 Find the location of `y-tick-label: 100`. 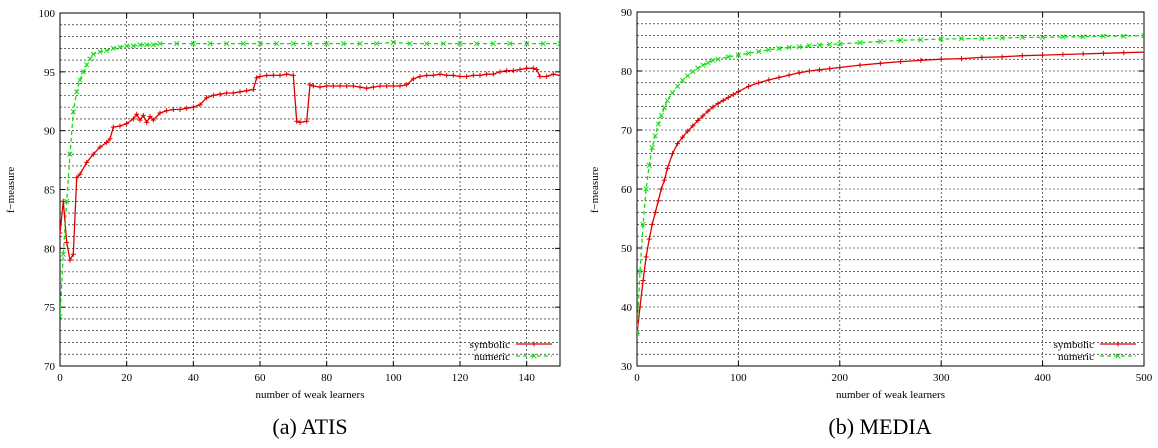

y-tick-label: 100 is located at coordinates (47, 14).